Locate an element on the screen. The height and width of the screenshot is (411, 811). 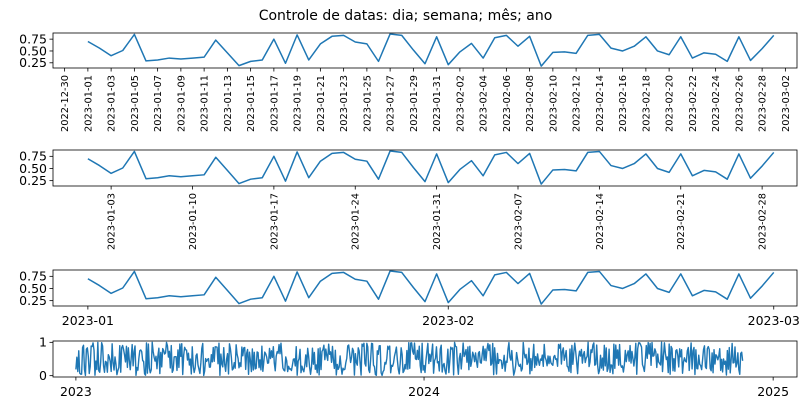
y-tick-label: 0 is located at coordinates (43, 375).